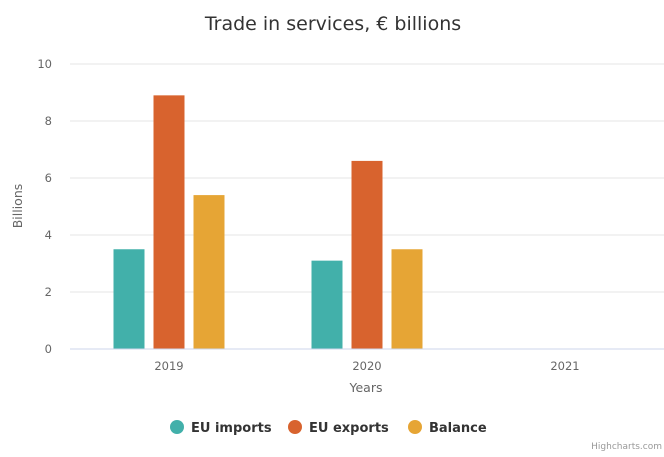 The width and height of the screenshot is (664, 457). Describe the element at coordinates (48, 235) in the screenshot. I see `y-tick-label: 4` at that location.